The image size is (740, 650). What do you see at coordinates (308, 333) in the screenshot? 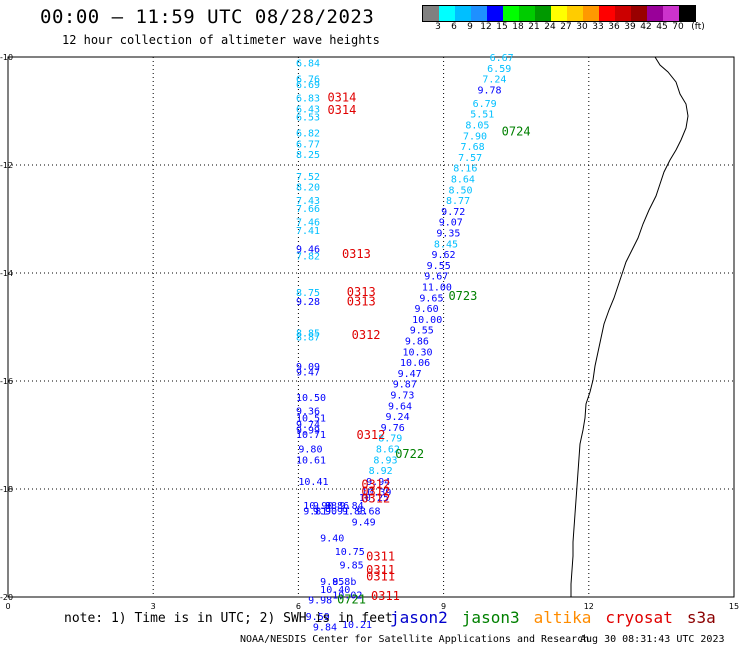
I see `wave-height-value: 8.85` at bounding box center [308, 333].